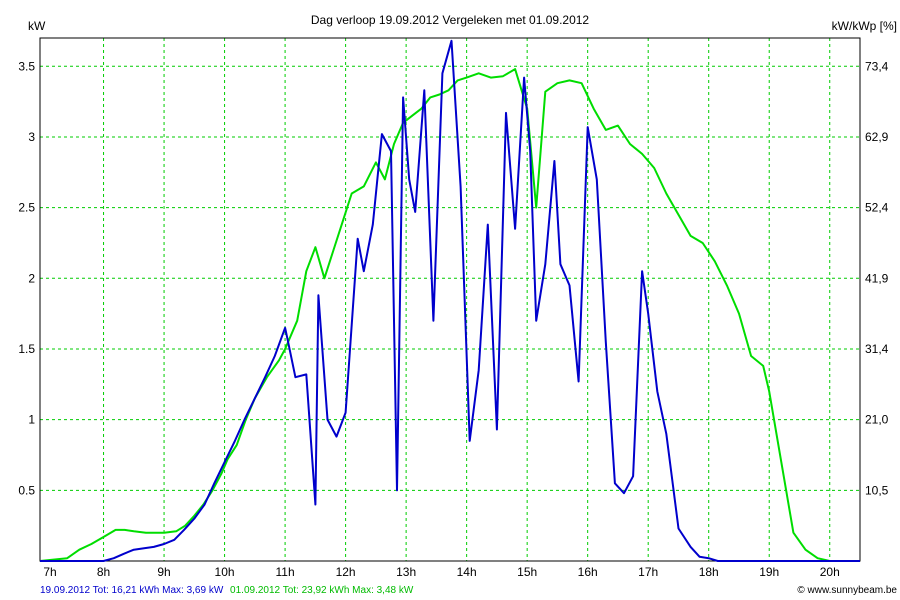  I want to click on y-tick-label: 3.5, so click(26, 66).